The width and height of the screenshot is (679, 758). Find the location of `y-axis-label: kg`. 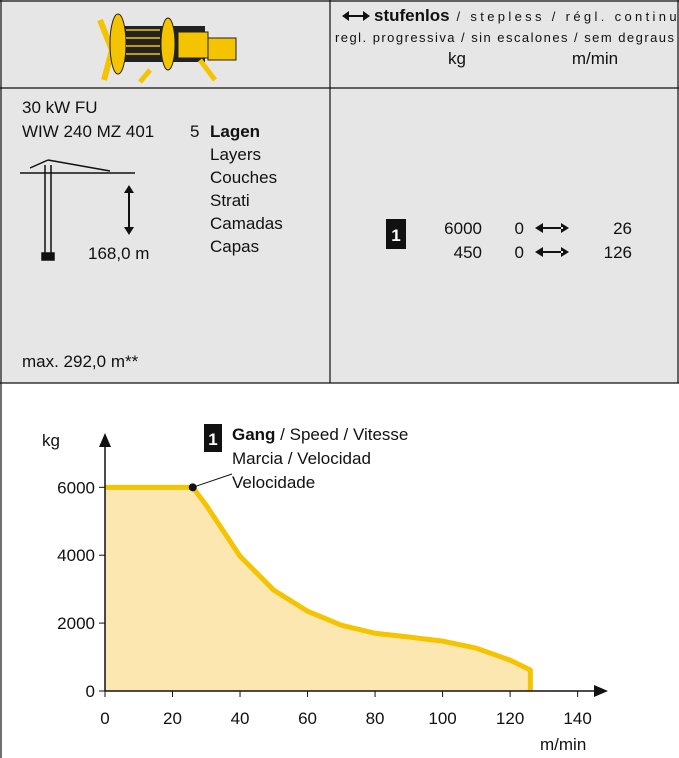

y-axis-label: kg is located at coordinates (51, 440).